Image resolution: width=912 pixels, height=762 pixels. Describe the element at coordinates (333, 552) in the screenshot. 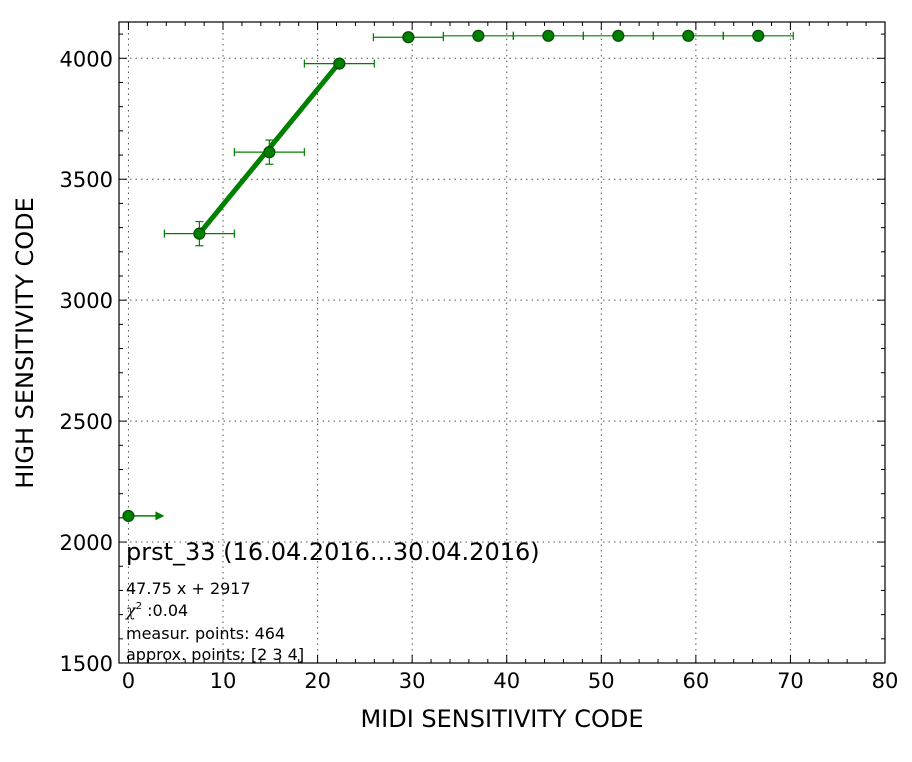

I see `annotation-title: prst_33 (16.04.2016...30.04.2016)` at that location.